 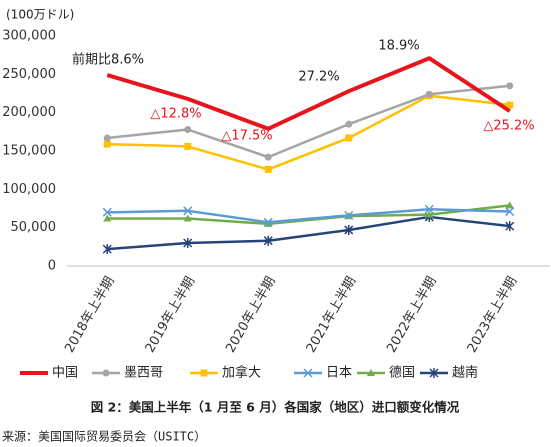 What do you see at coordinates (241, 373) in the screenshot?
I see `legend-label: 加拿大` at bounding box center [241, 373].